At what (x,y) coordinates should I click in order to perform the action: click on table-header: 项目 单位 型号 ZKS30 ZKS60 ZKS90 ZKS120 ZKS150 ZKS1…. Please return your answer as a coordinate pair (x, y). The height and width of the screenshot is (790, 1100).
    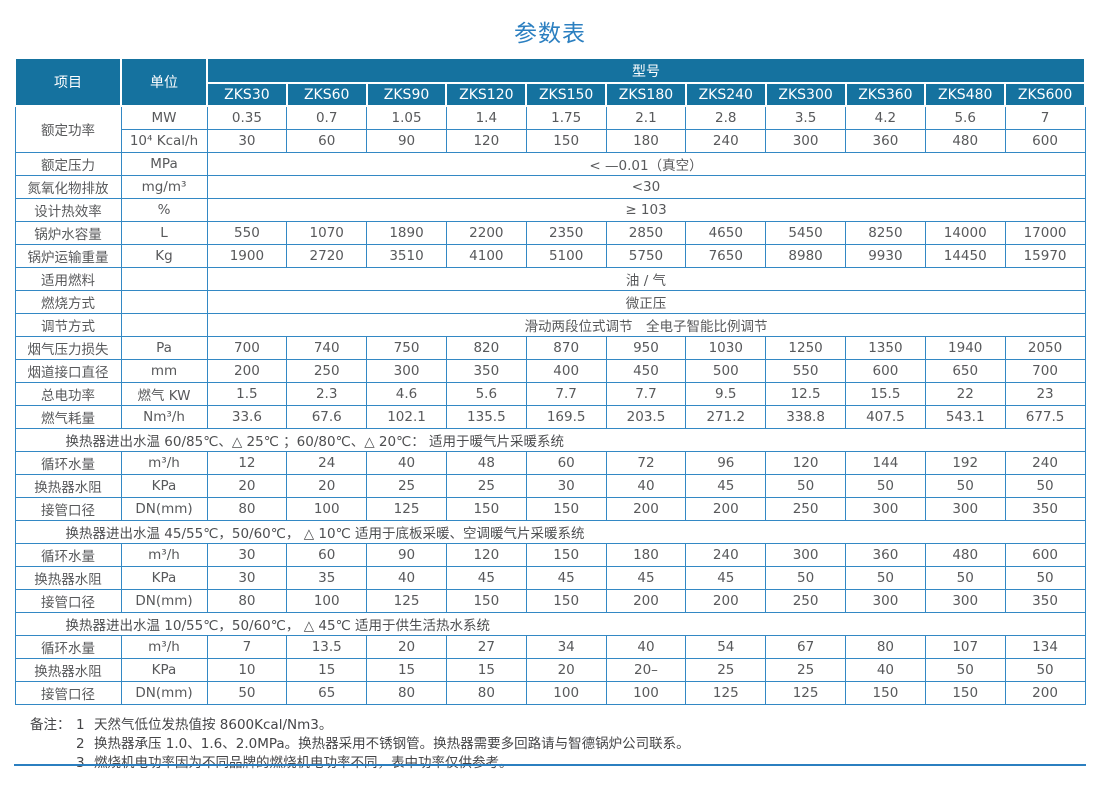
    Looking at the image, I should click on (550, 82).